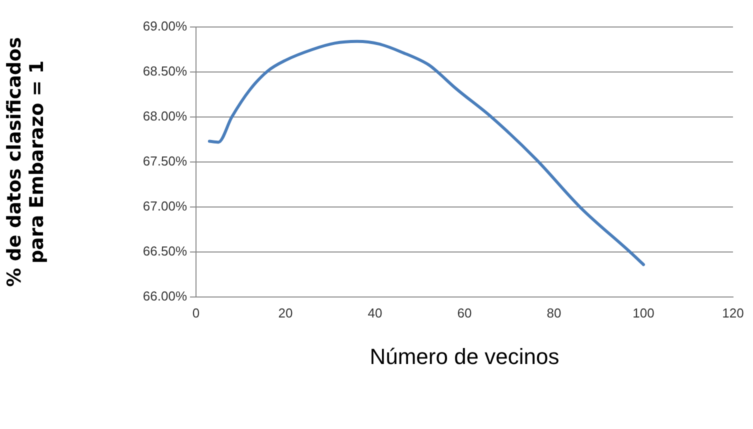  Describe the element at coordinates (554, 312) in the screenshot. I see `x-tick-label: 80` at that location.